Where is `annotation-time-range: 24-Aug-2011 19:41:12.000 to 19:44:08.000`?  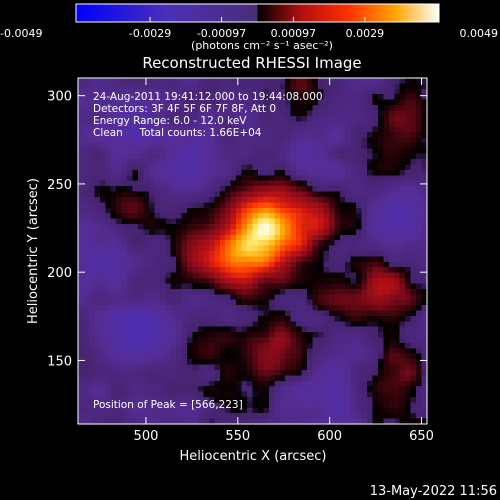 annotation-time-range: 24-Aug-2011 19:41:12.000 to 19:44:08.000 is located at coordinates (208, 97).